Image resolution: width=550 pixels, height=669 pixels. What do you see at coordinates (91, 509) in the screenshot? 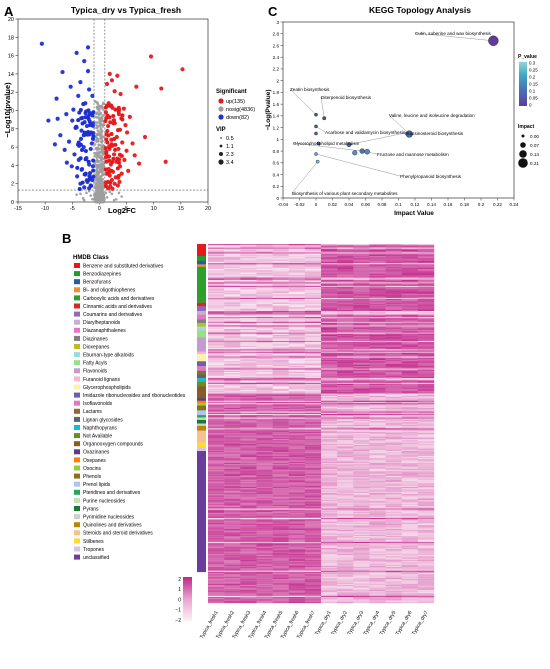
I see `hmdb-class-label: Pyrans` at bounding box center [91, 509].